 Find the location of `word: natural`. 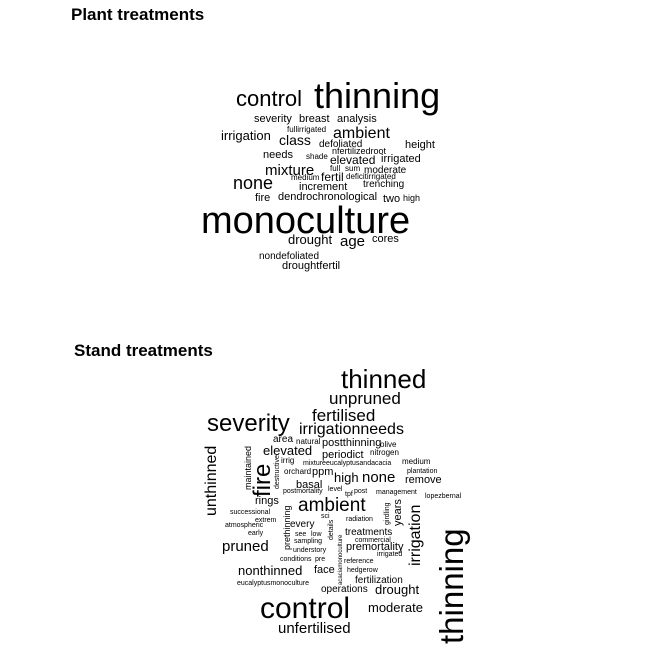

word: natural is located at coordinates (308, 441).